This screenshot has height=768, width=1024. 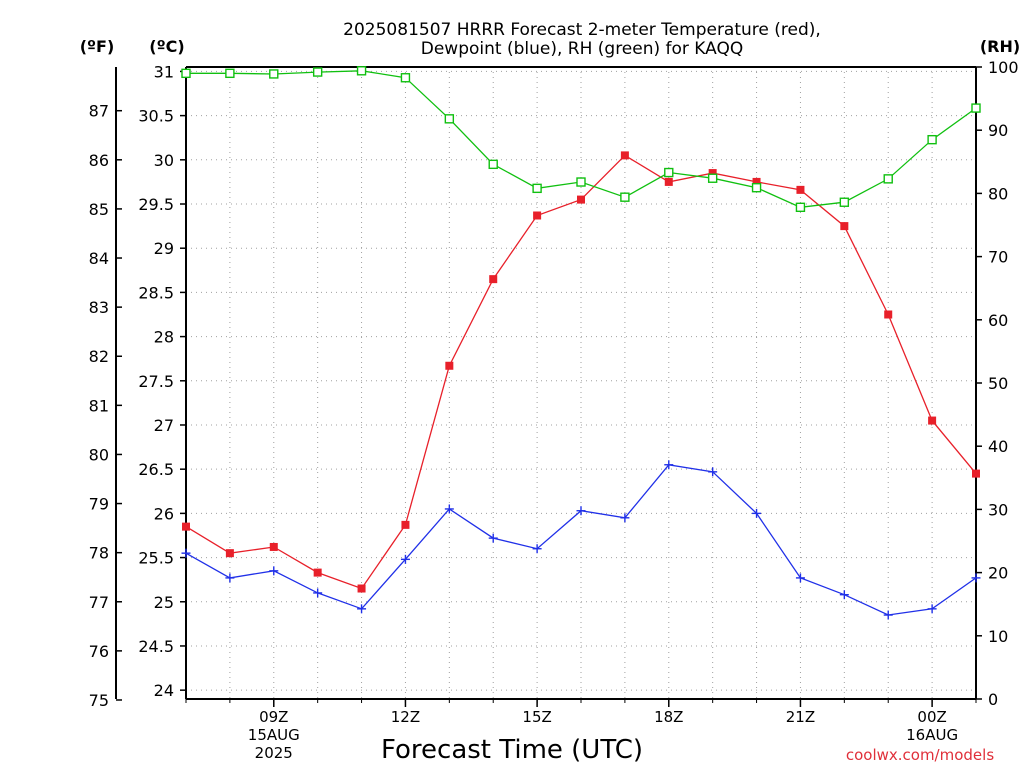 I want to click on rh-tick-label: 30, so click(x=998, y=509).